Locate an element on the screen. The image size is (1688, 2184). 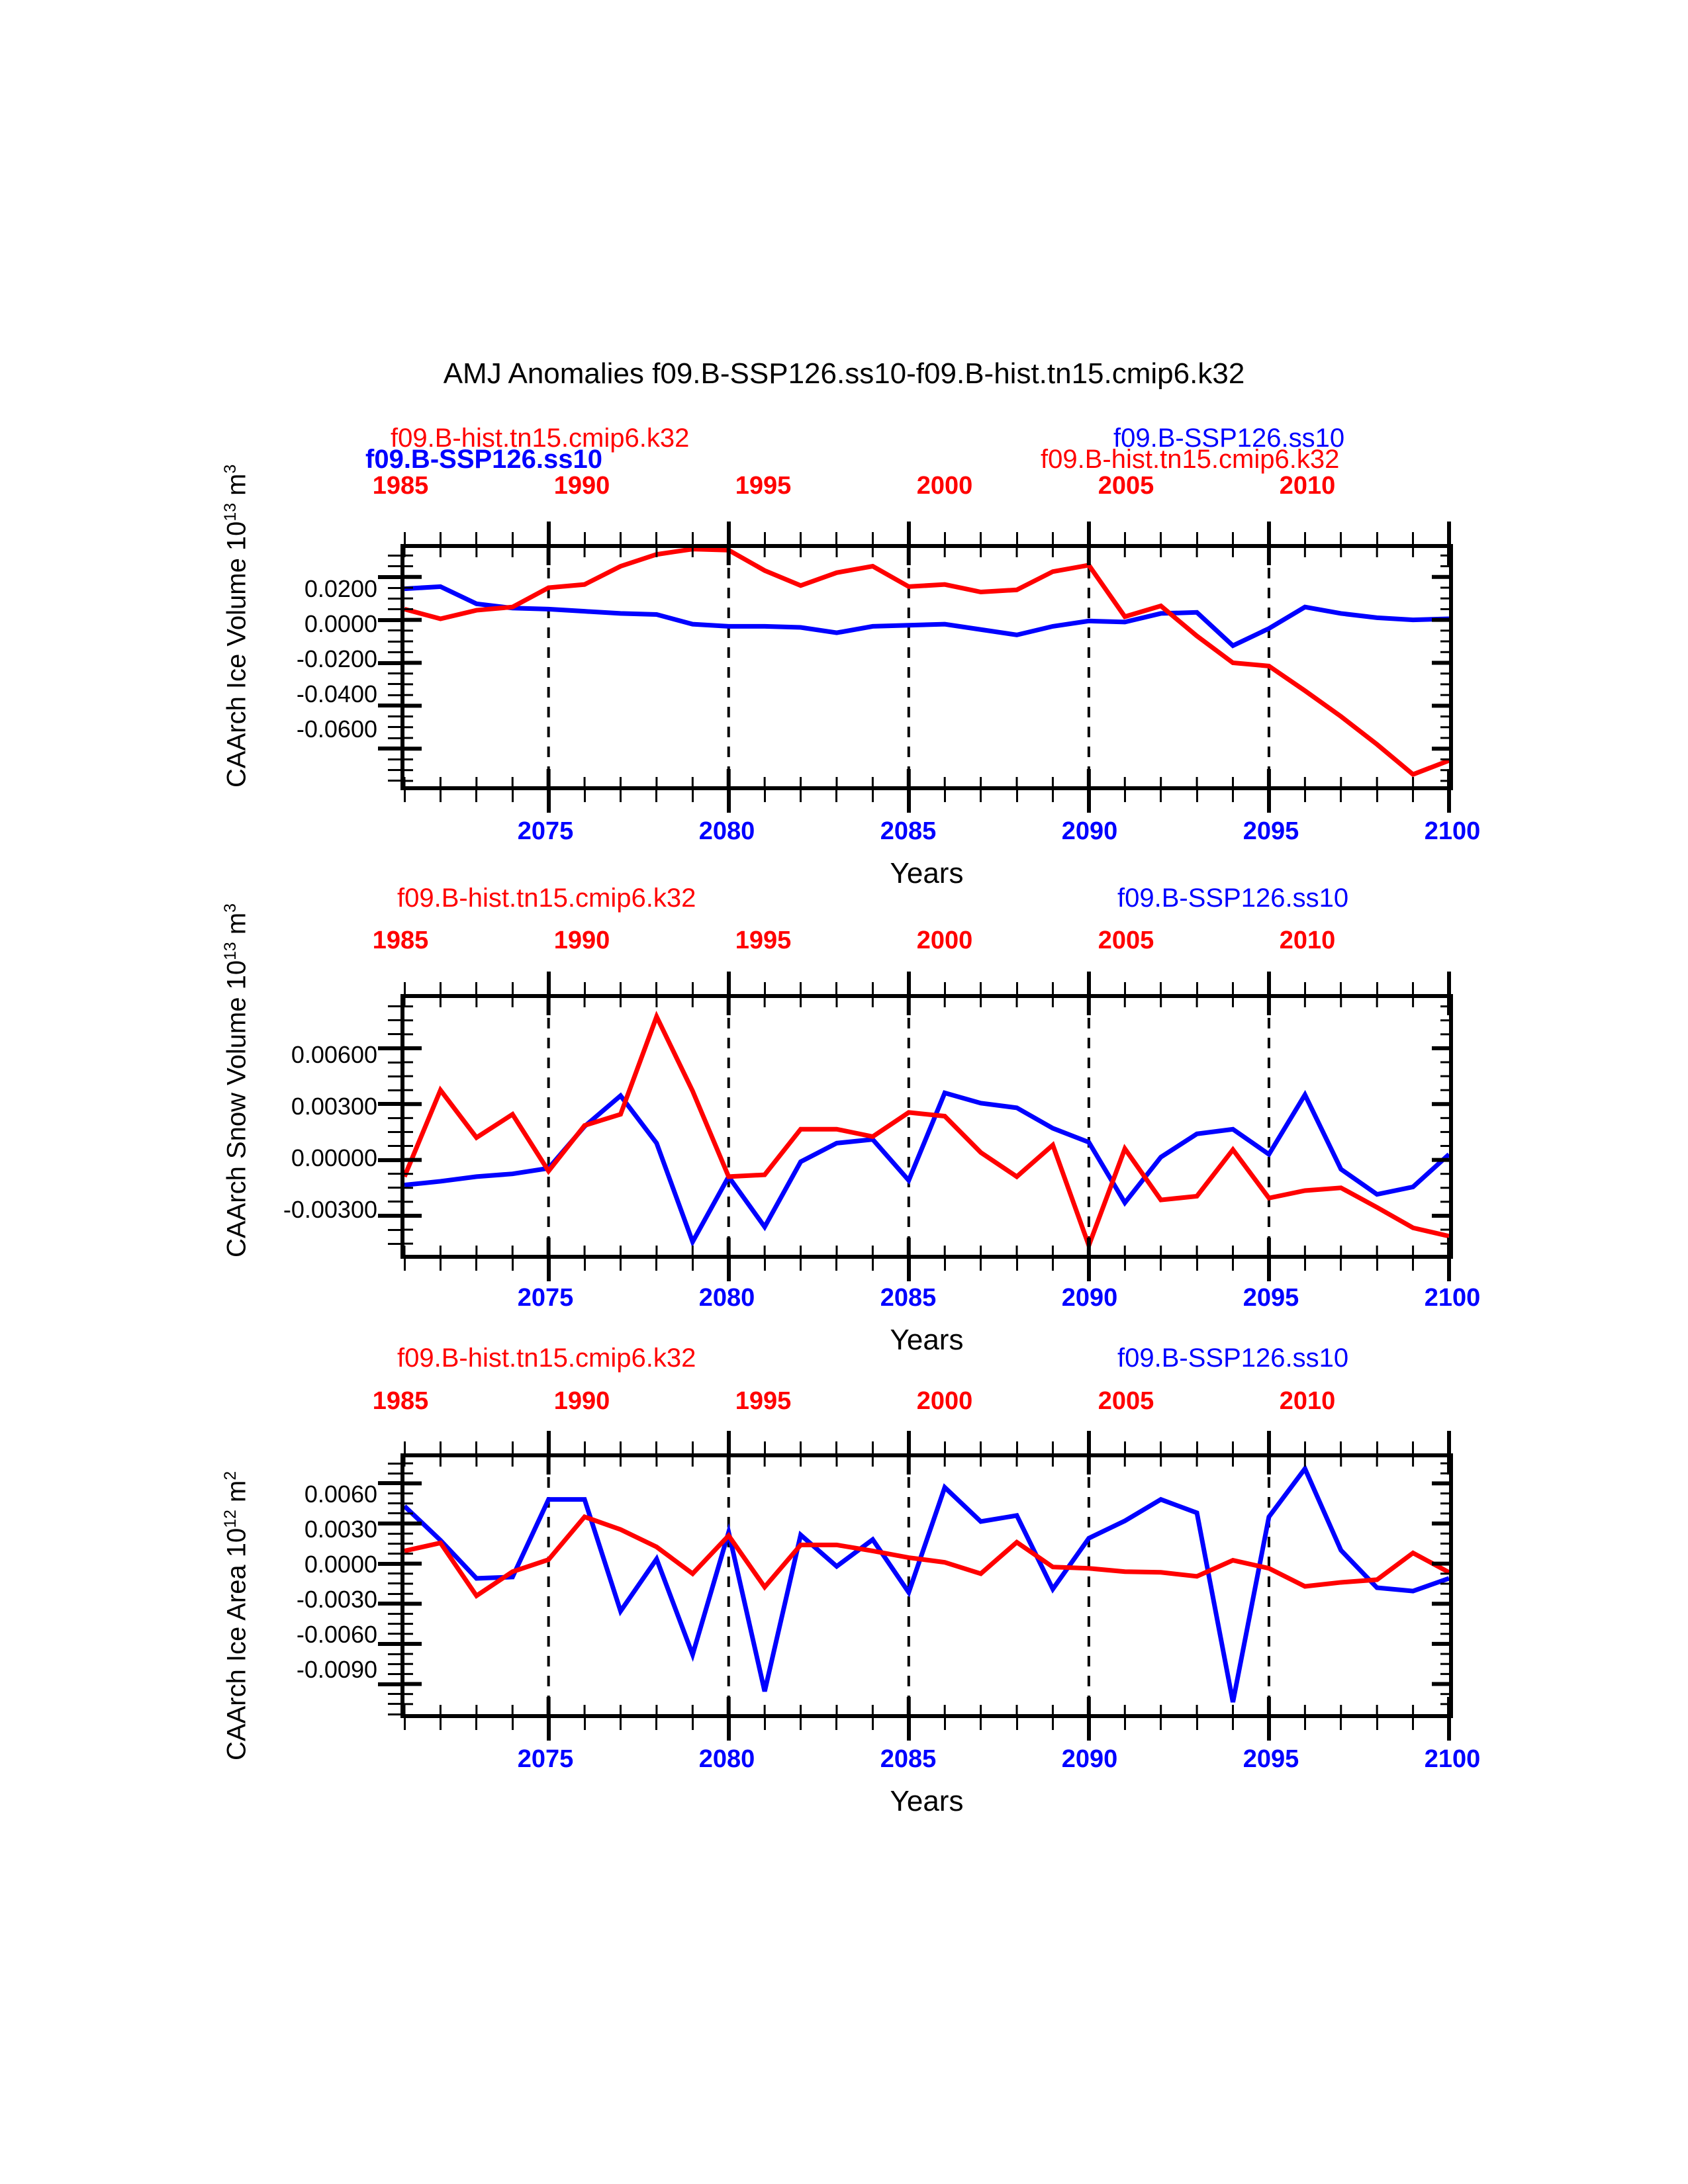
panel3-ytick-4: -0.0060 is located at coordinates (336, 1635).